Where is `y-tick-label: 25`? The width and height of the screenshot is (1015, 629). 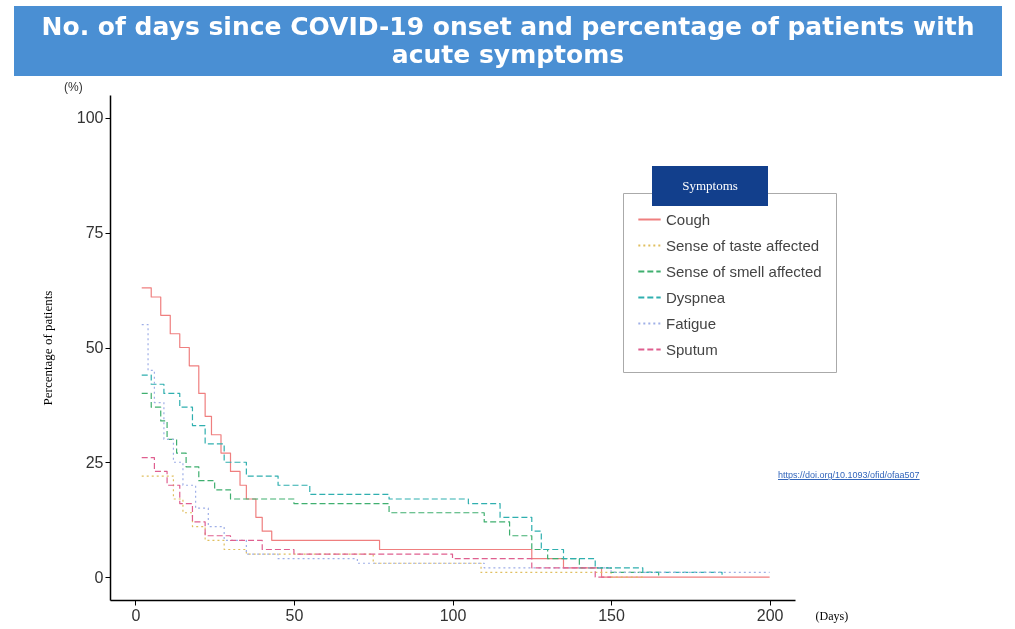 y-tick-label: 25 is located at coordinates (94, 462).